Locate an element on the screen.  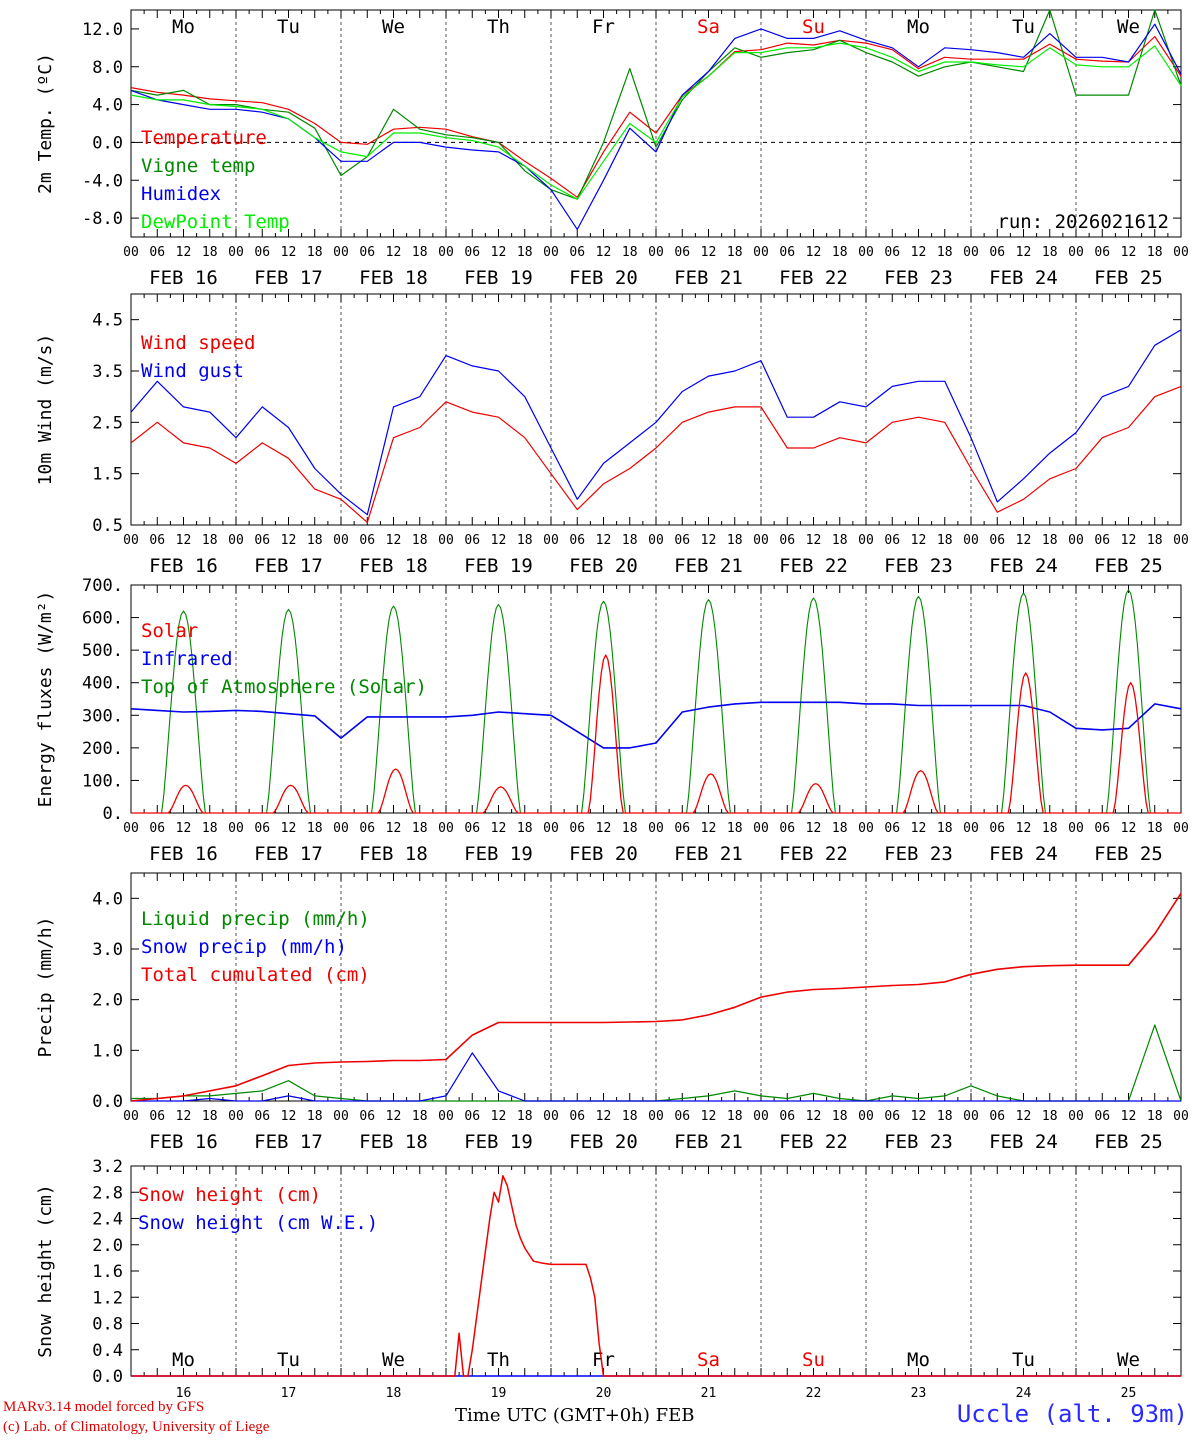
vigne-templine is located at coordinates (656, 104).